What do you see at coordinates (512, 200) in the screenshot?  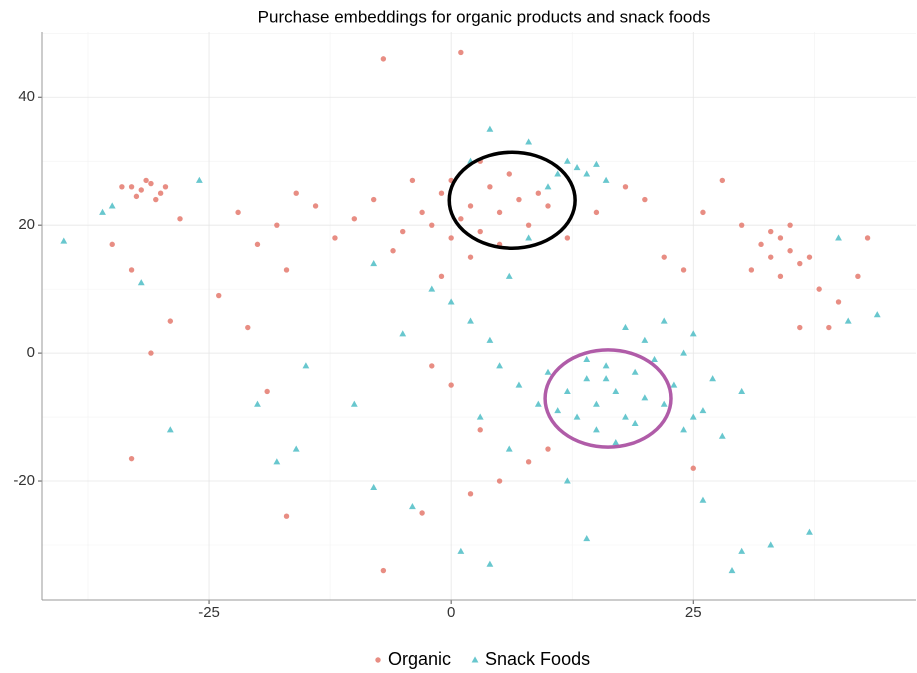 I see `annotation-ellipse` at bounding box center [512, 200].